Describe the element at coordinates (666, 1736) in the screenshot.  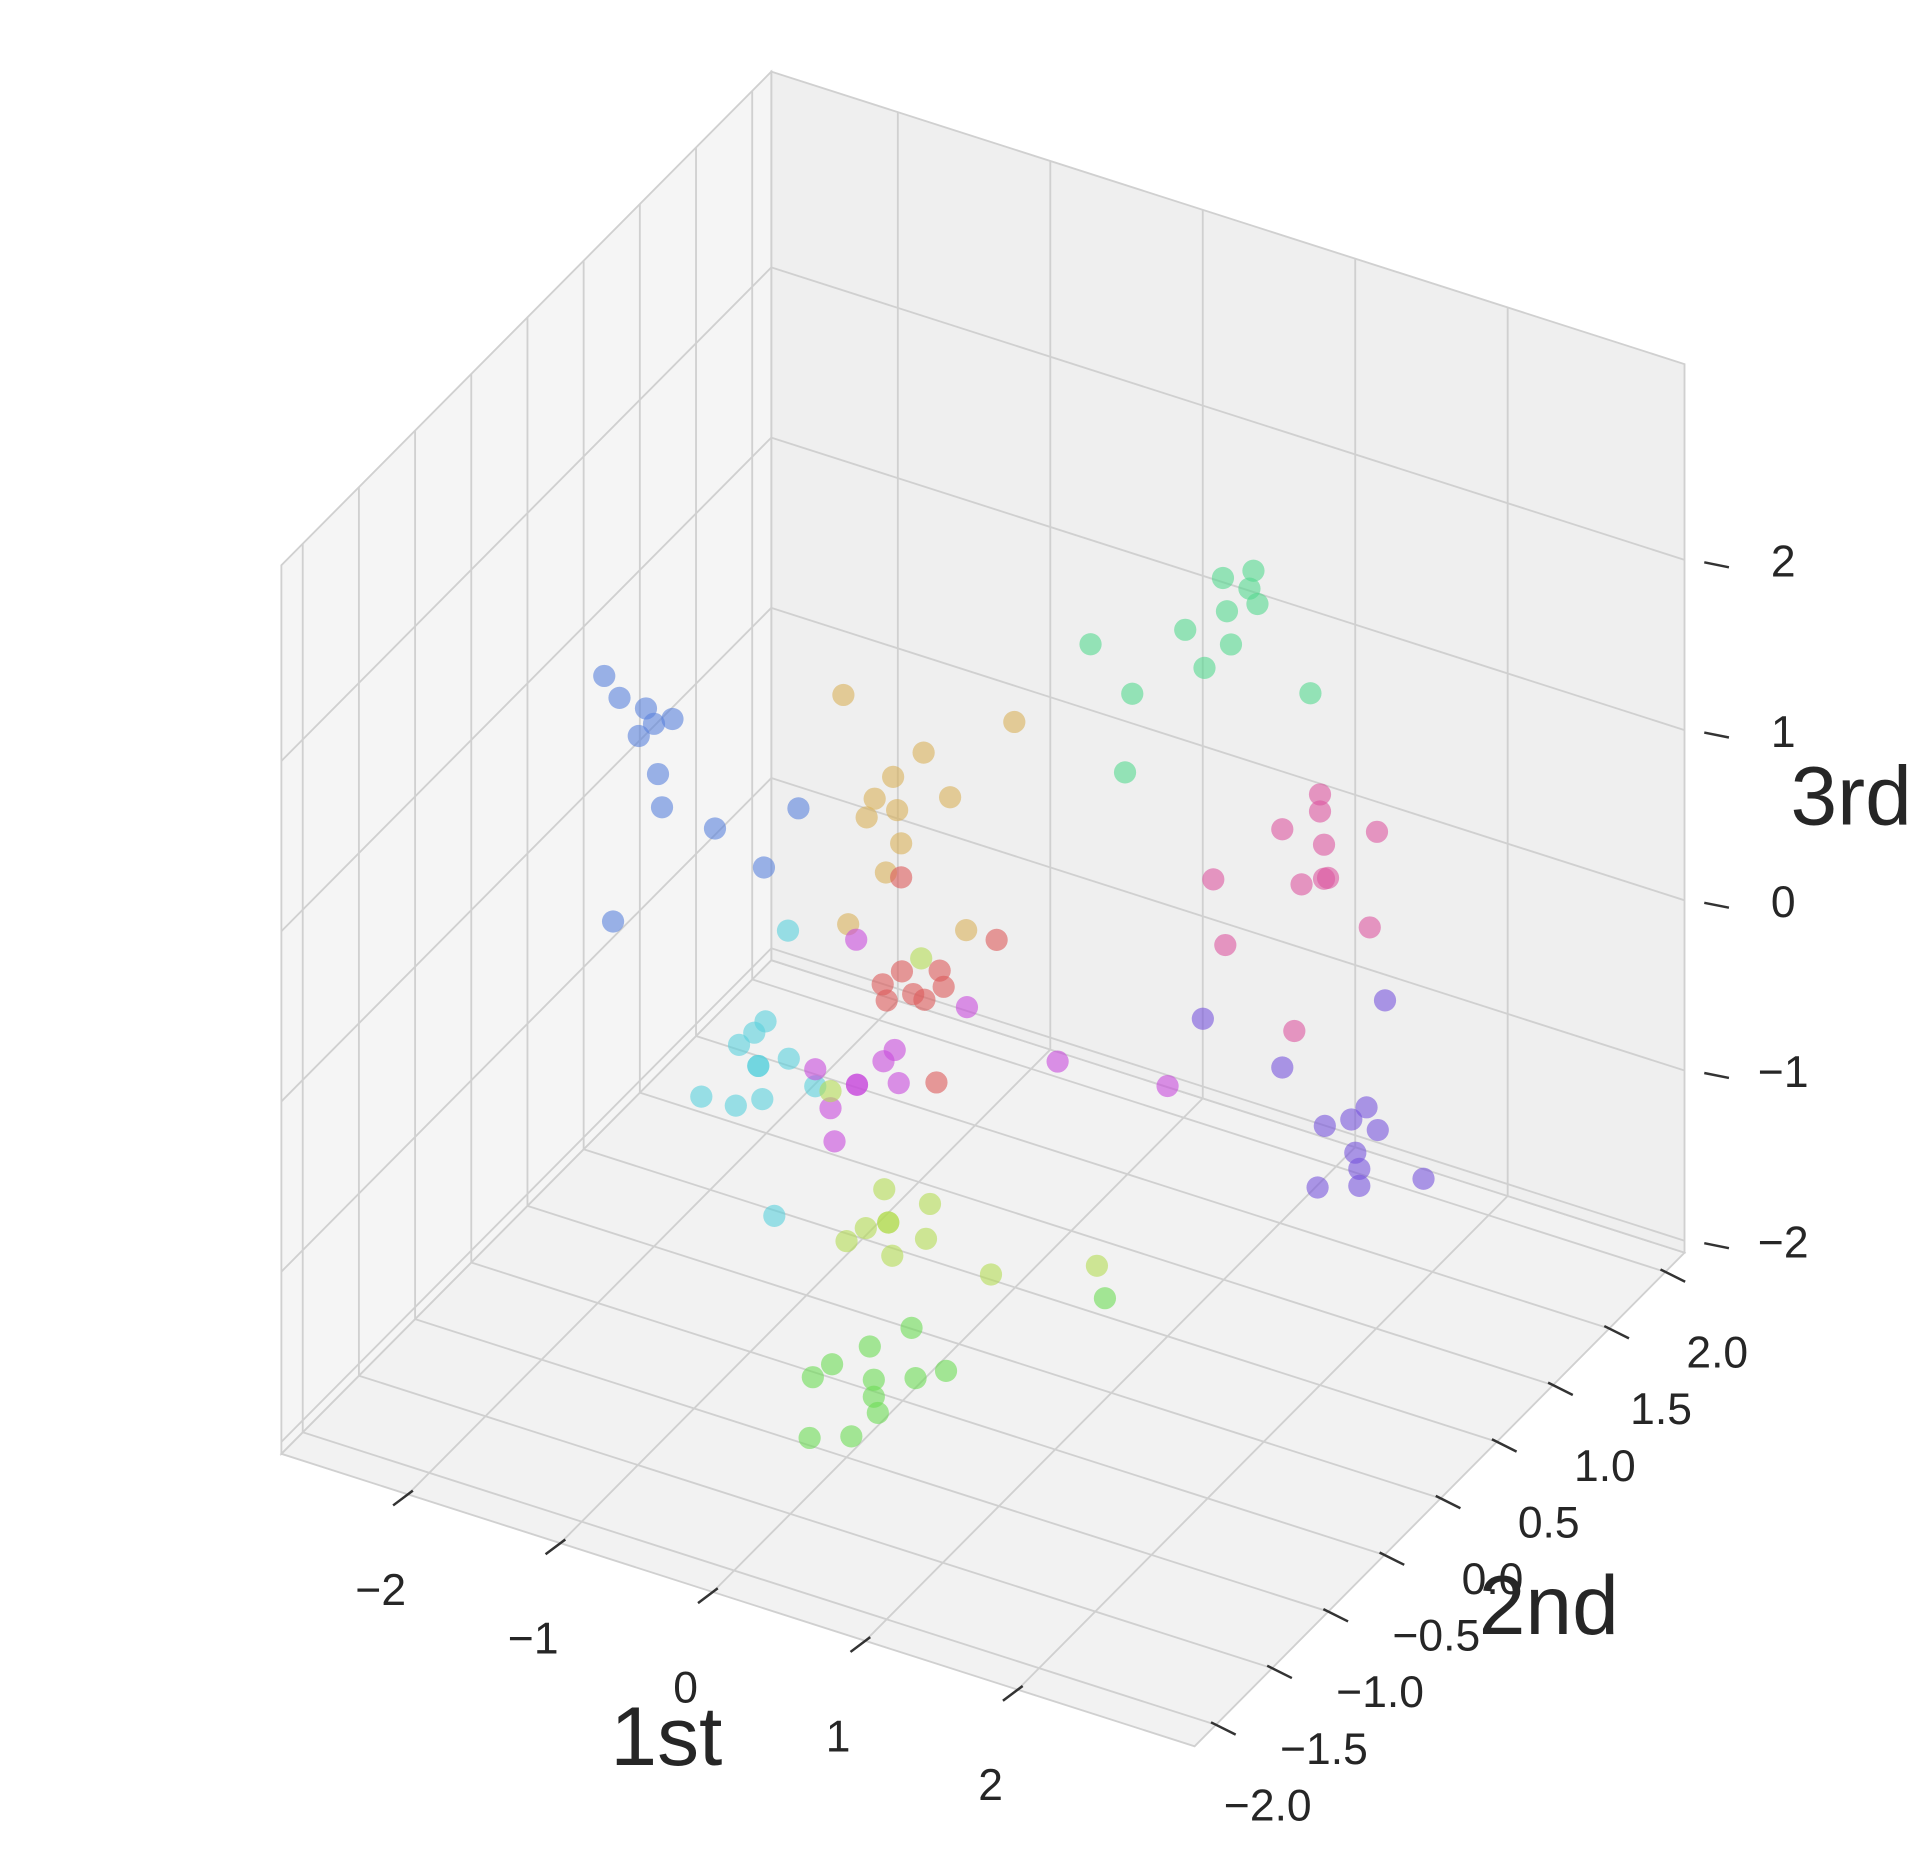
I see `x-axis-title: 1st` at that location.